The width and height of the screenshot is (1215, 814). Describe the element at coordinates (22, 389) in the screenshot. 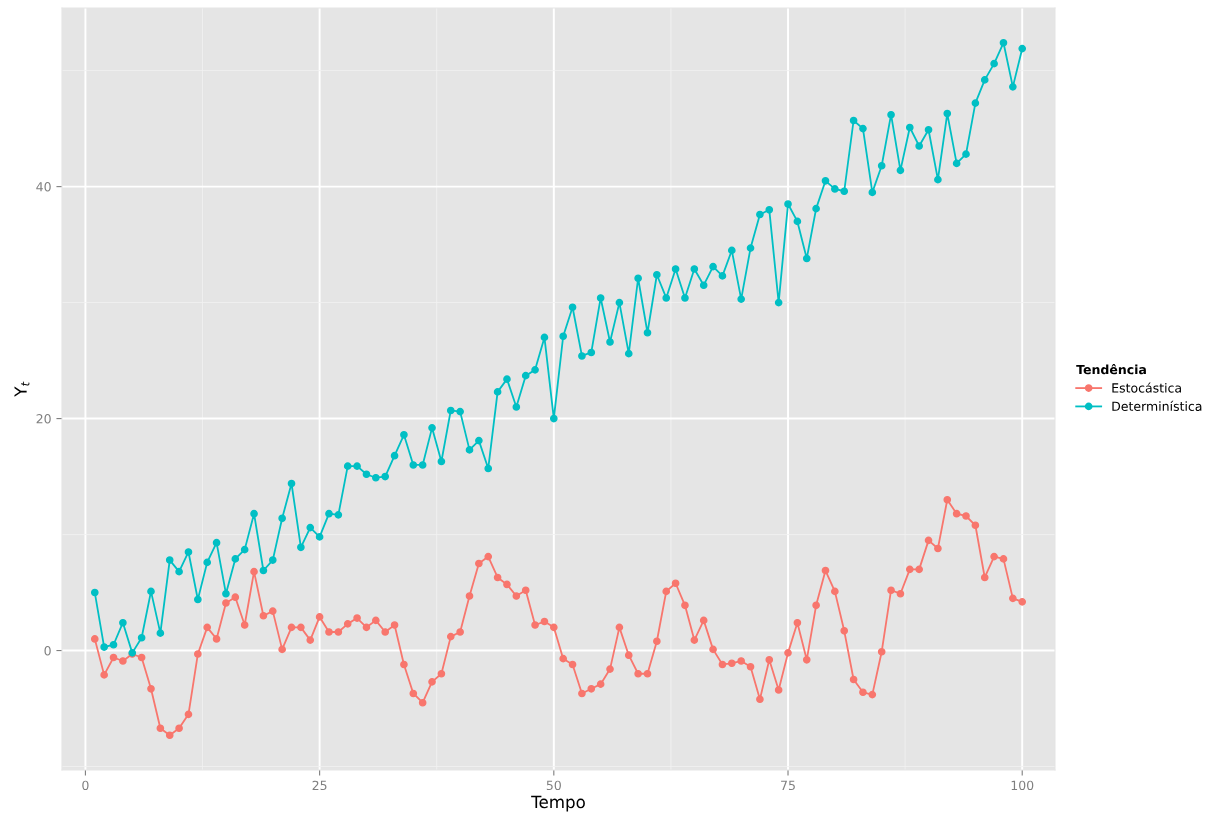

I see `y-axis-title: Y$_{t}$` at that location.